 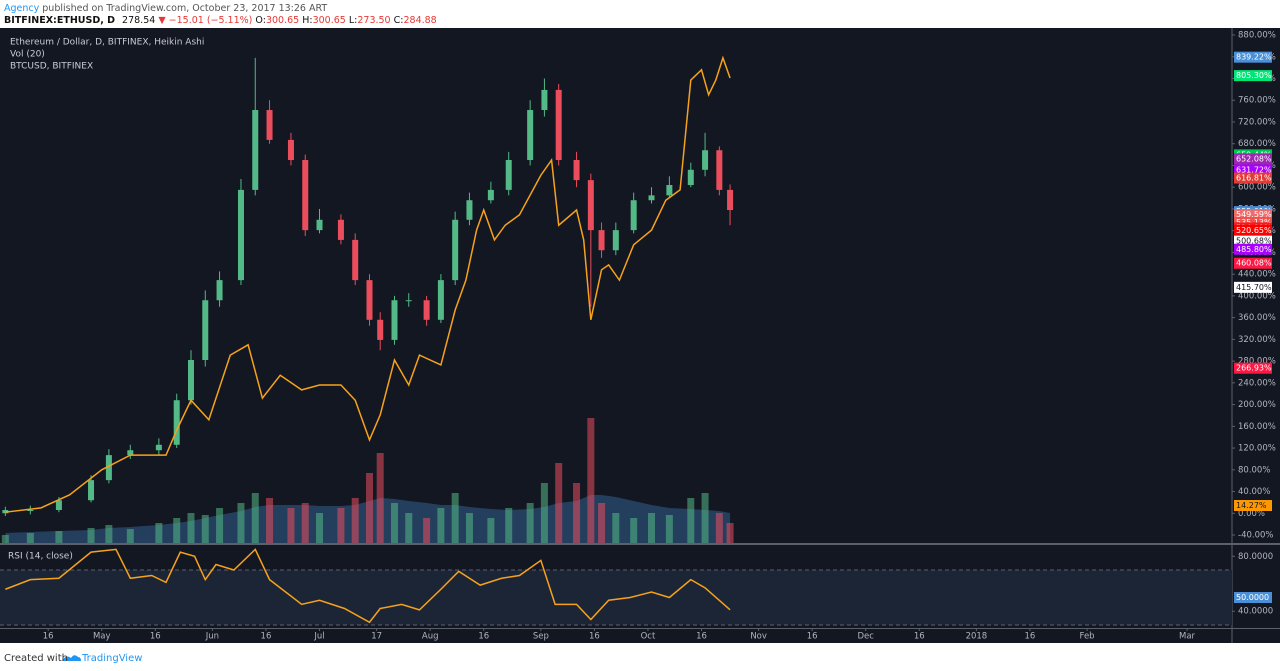 What do you see at coordinates (1257, 383) in the screenshot?
I see `y-tick-label: 240.00%` at bounding box center [1257, 383].